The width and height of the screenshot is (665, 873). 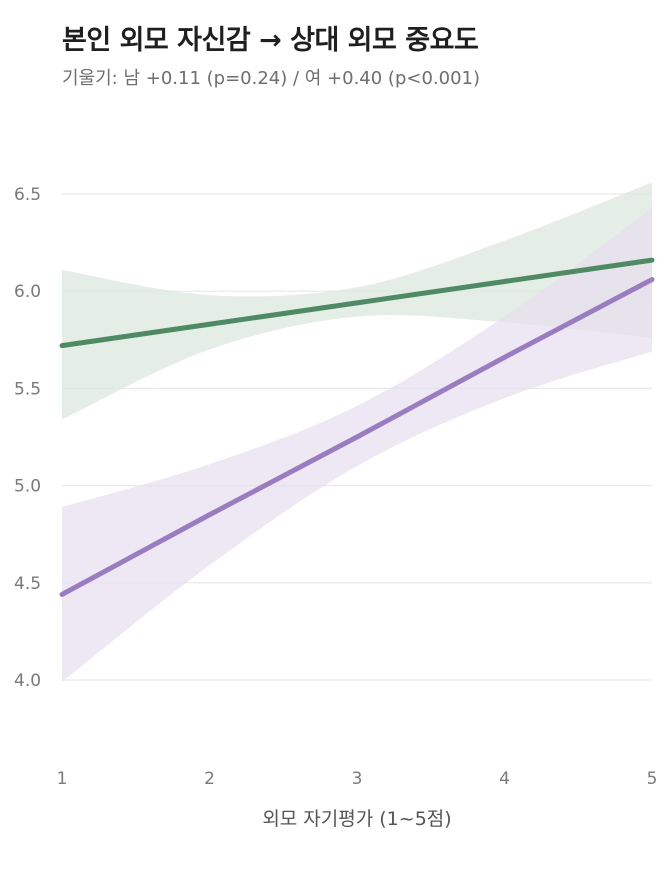 I want to click on y-tick-label: 5.0, so click(x=27, y=487).